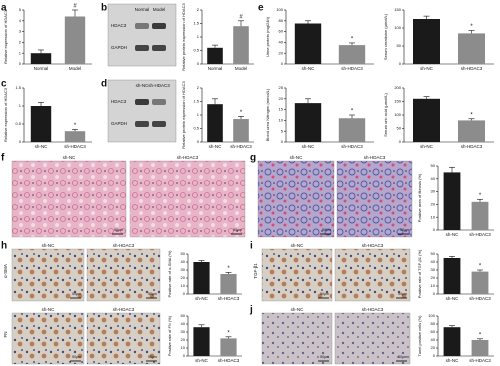 This screenshot has height=366, width=500. What do you see at coordinates (169, 335) in the screenshot?
I see `y-axis-label: Positive rate of FN (%)` at bounding box center [169, 335].